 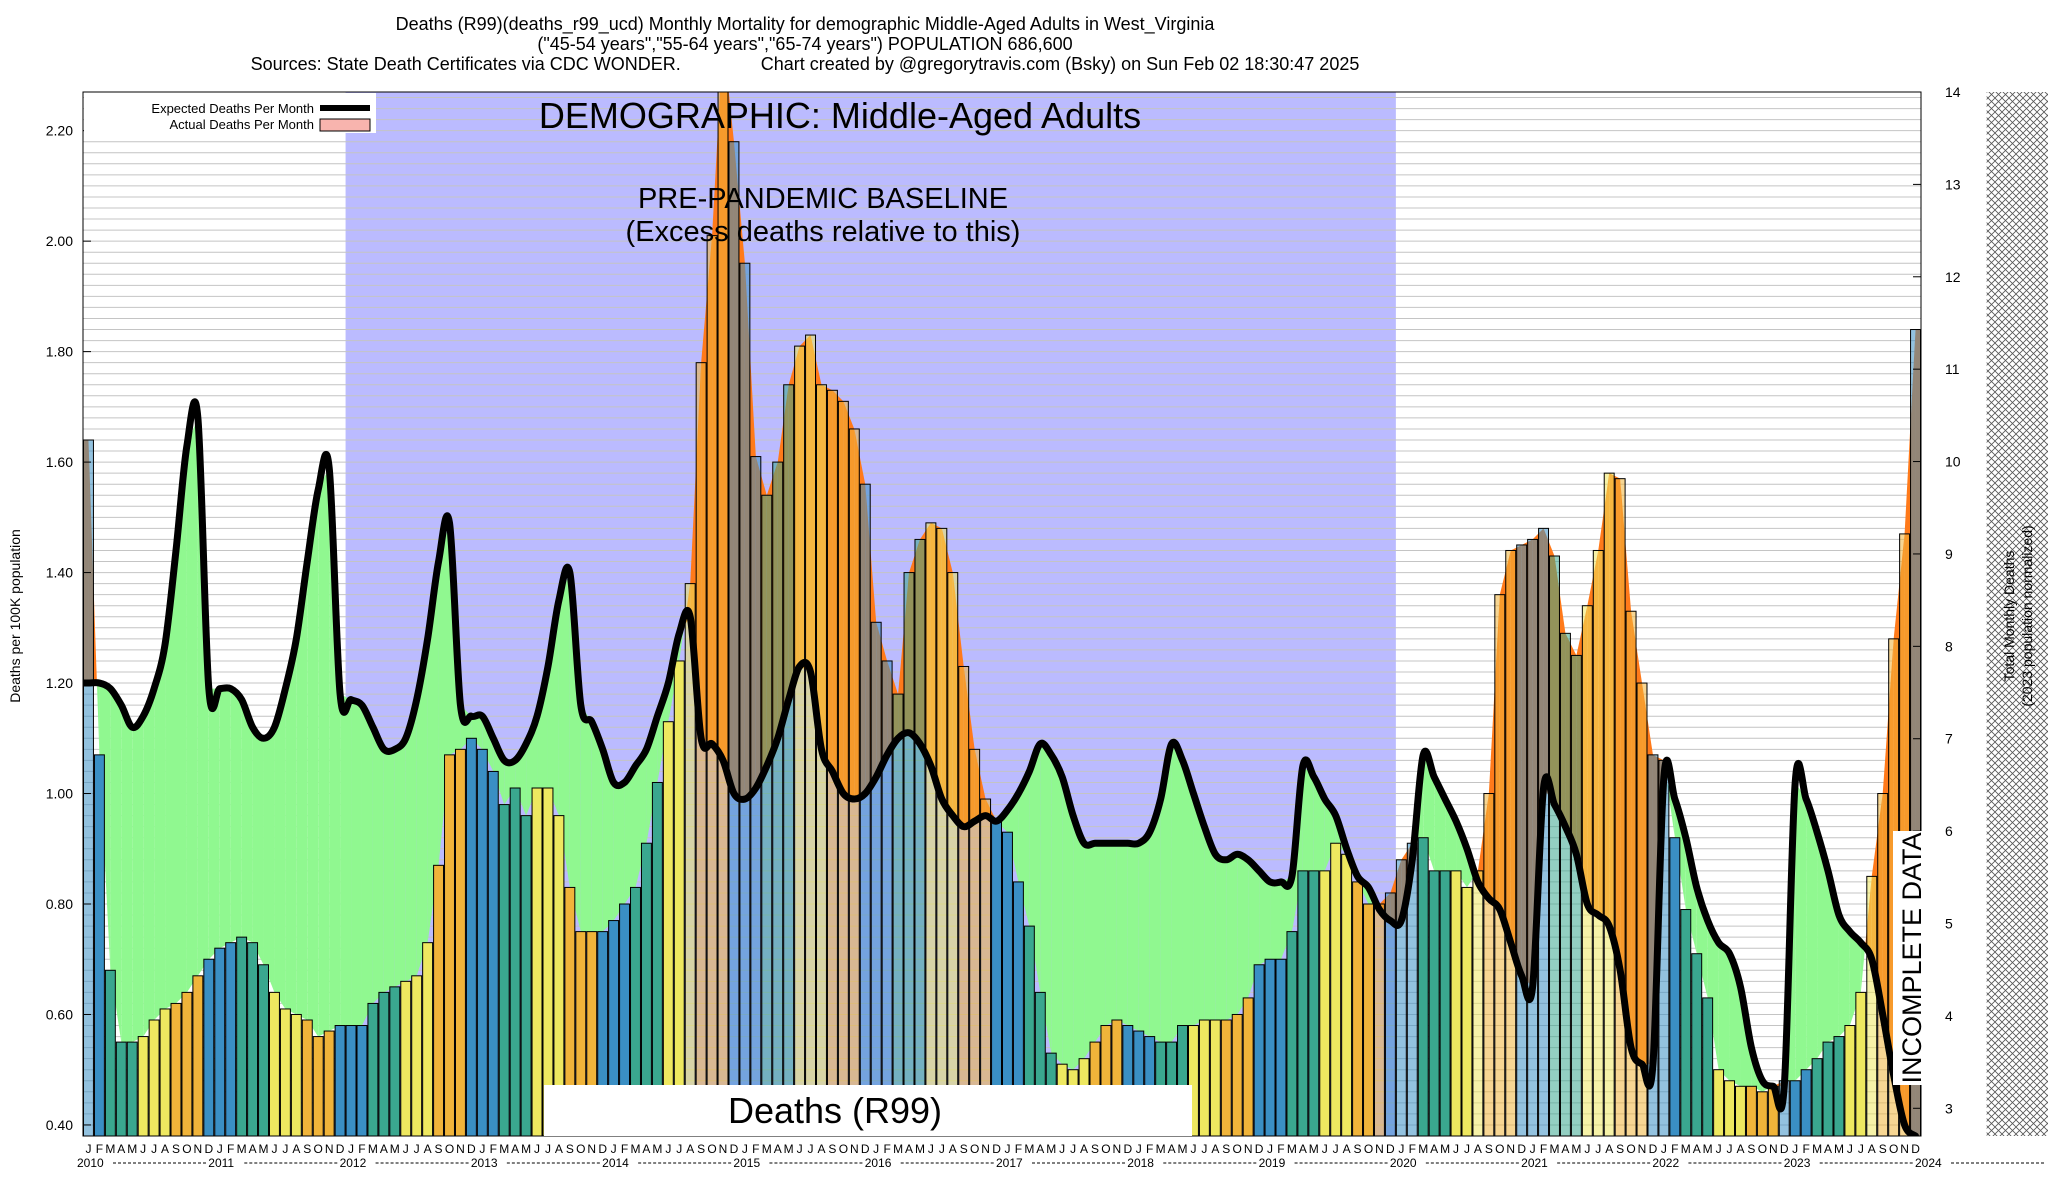 What do you see at coordinates (1534, 1163) in the screenshot?
I see `x-year-label: 2021` at bounding box center [1534, 1163].